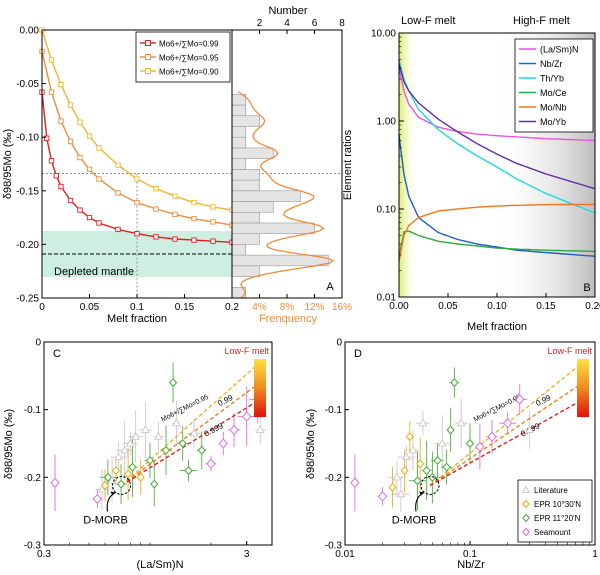 The height and width of the screenshot is (575, 600). What do you see at coordinates (33, 546) in the screenshot?
I see `y-tick-label: -0.3` at bounding box center [33, 546].